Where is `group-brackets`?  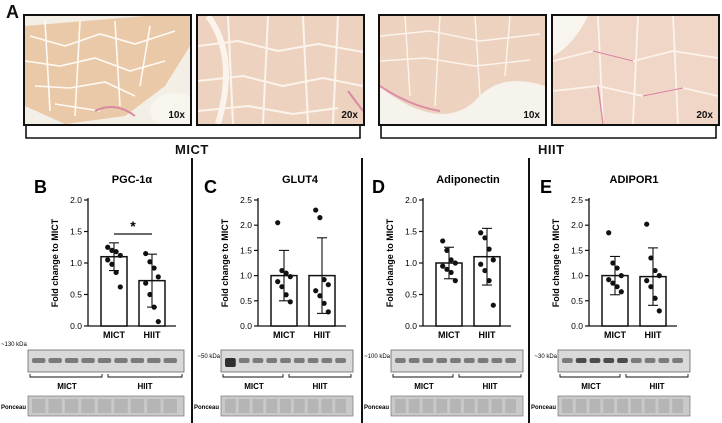 group-brackets is located at coordinates (371, 132).